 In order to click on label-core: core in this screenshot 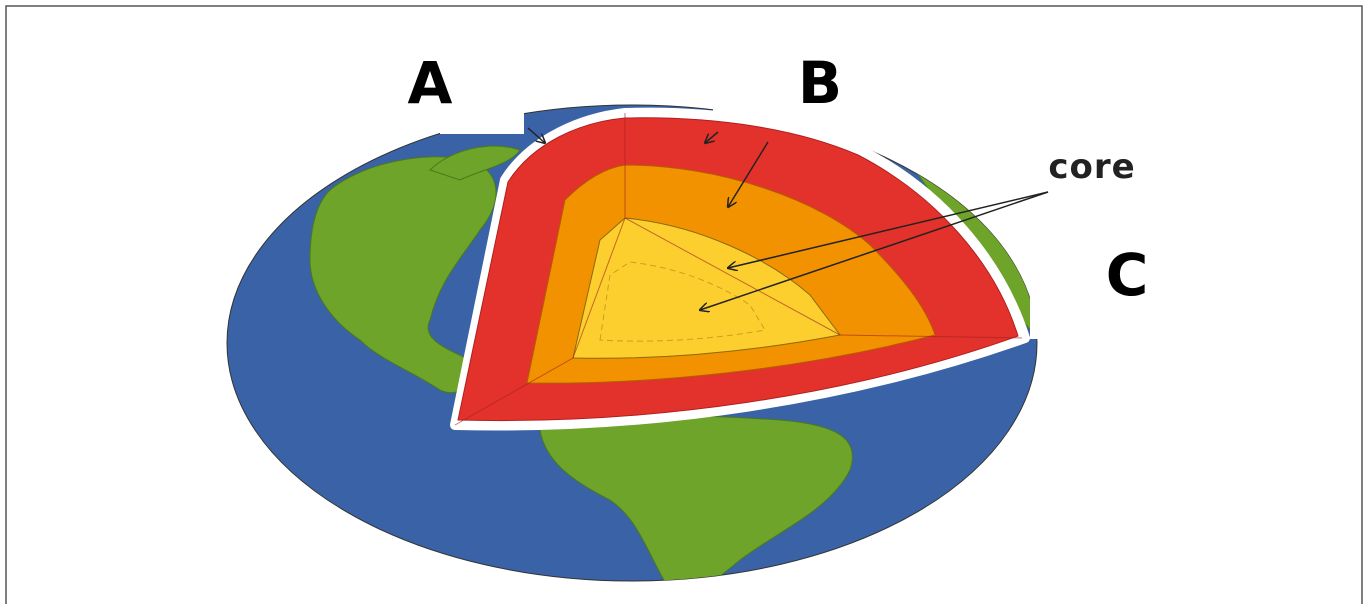, I will do `click(1091, 167)`.